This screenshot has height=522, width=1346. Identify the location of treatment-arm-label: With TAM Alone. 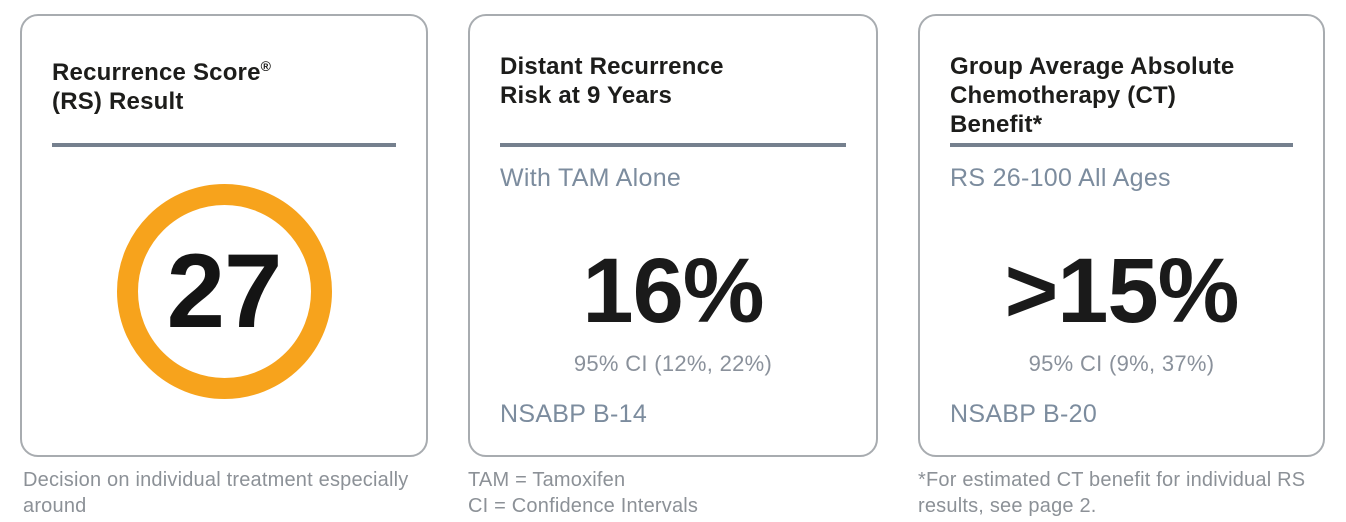
(591, 178).